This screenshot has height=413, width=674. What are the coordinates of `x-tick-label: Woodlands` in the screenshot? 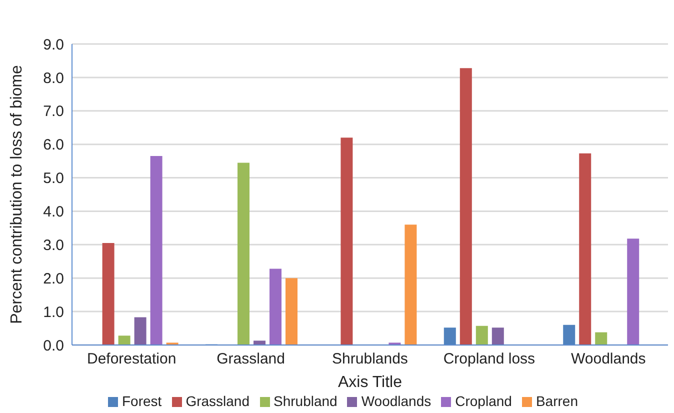 It's located at (608, 359).